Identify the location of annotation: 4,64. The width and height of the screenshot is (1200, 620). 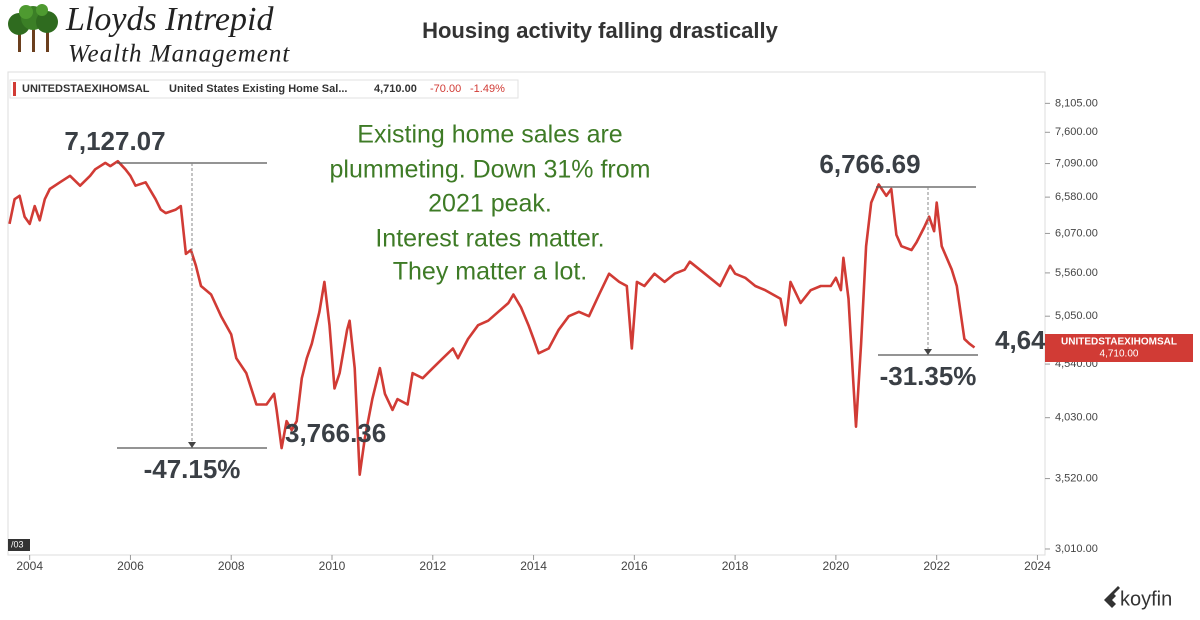
(1020, 340).